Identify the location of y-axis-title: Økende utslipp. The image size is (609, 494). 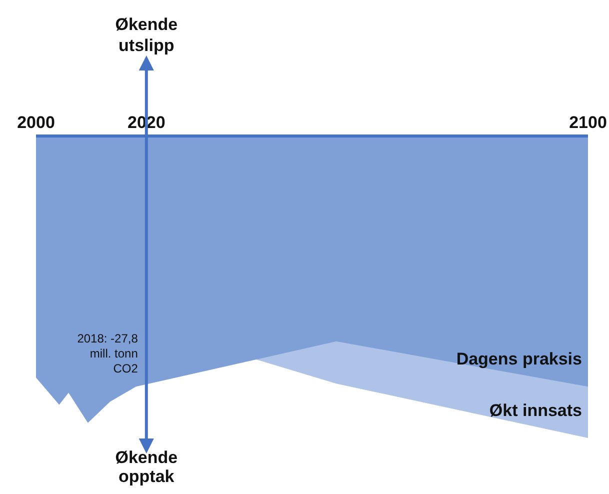
(146, 35).